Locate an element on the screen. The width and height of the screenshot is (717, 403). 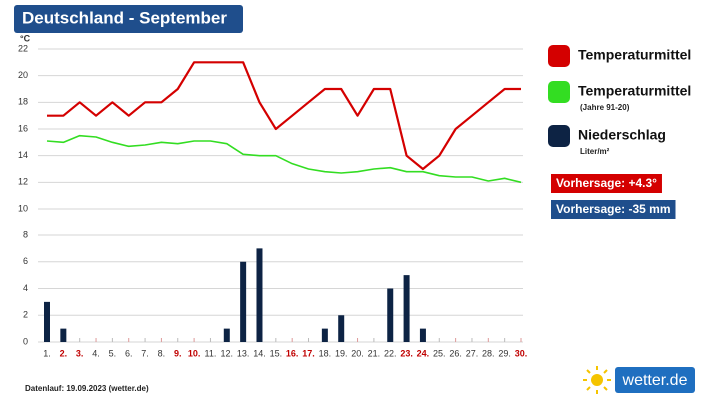
annotation-text: Vorhersage: -35 mm is located at coordinates (613, 209).